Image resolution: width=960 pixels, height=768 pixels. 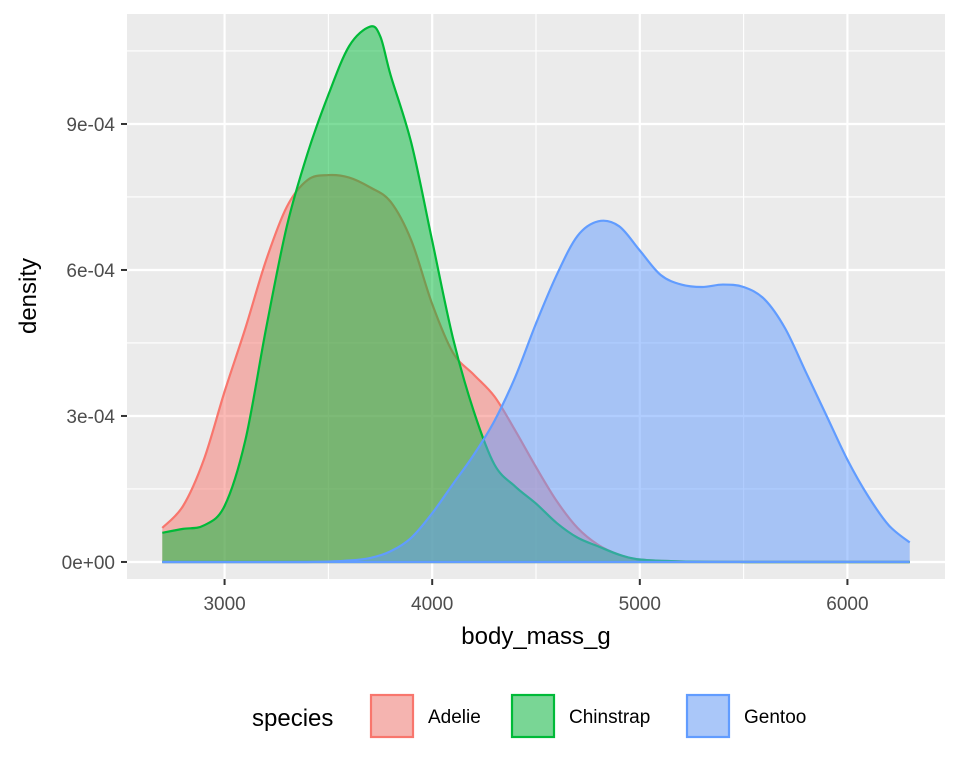 I want to click on legend-title: species, so click(x=292, y=718).